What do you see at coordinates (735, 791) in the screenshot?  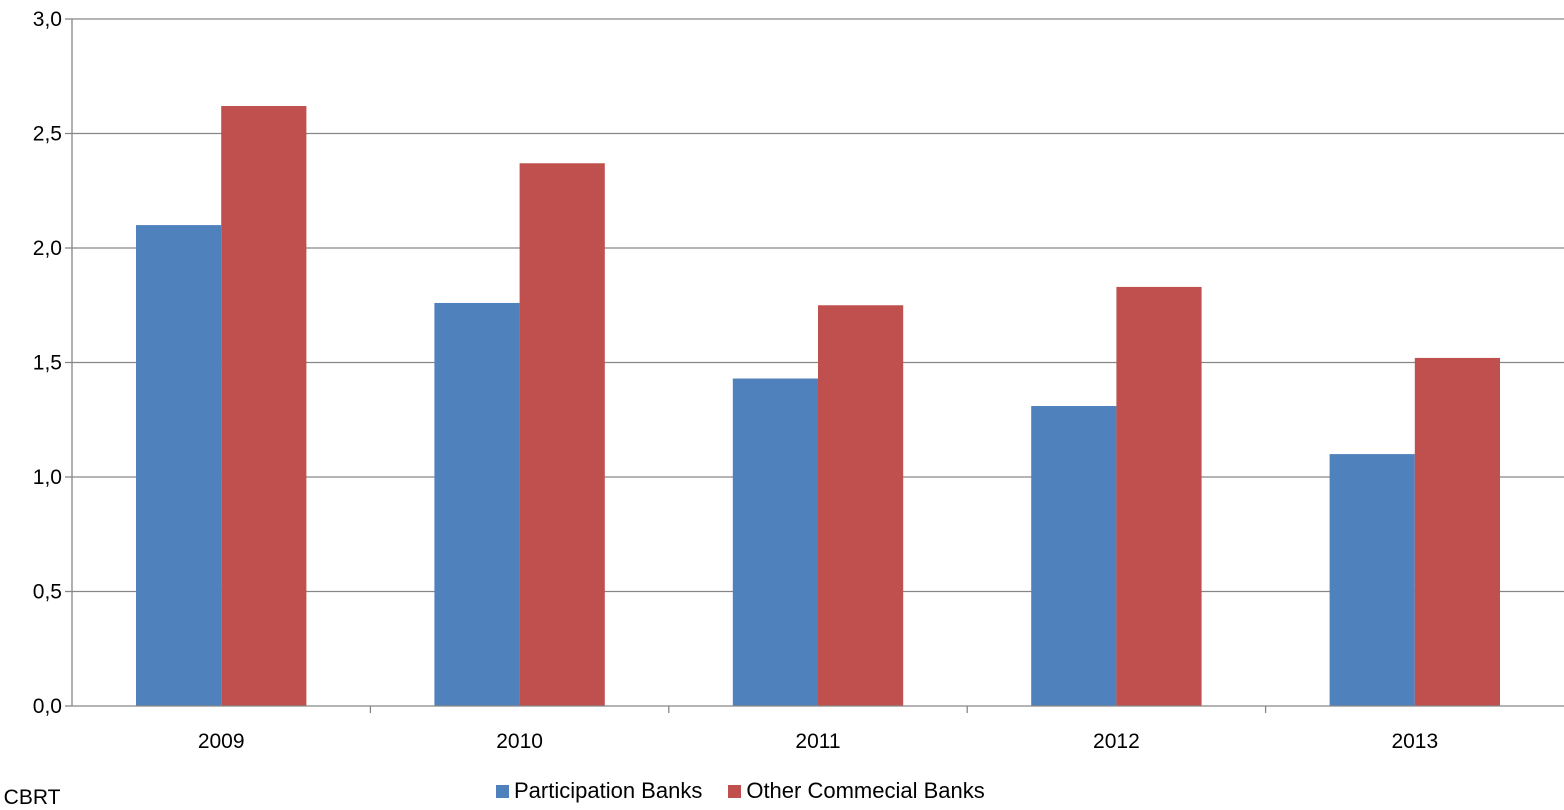 I see `legend-swatch-other-commecial-banks` at bounding box center [735, 791].